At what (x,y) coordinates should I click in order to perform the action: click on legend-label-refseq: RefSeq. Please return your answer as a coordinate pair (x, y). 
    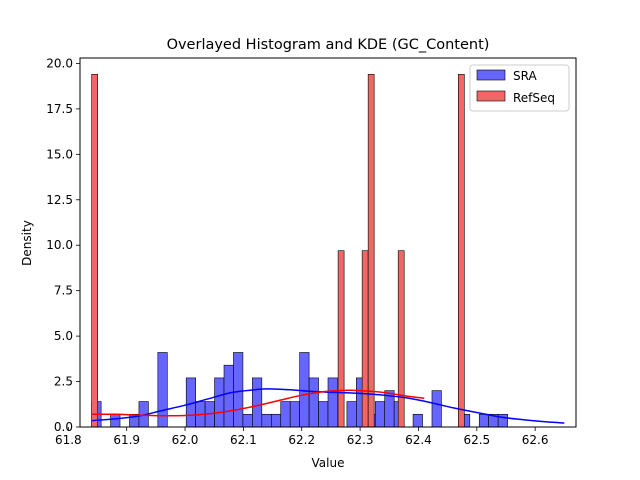
    Looking at the image, I should click on (534, 98).